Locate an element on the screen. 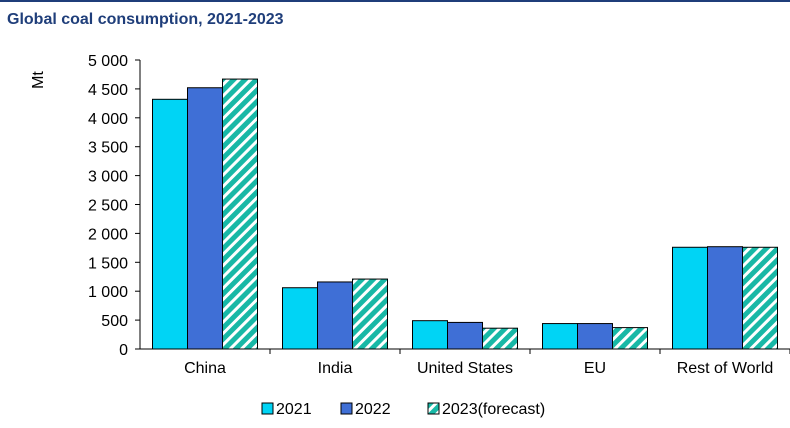 The height and width of the screenshot is (428, 790). x-ticks: China India United States EU Rest of World is located at coordinates (478, 368).